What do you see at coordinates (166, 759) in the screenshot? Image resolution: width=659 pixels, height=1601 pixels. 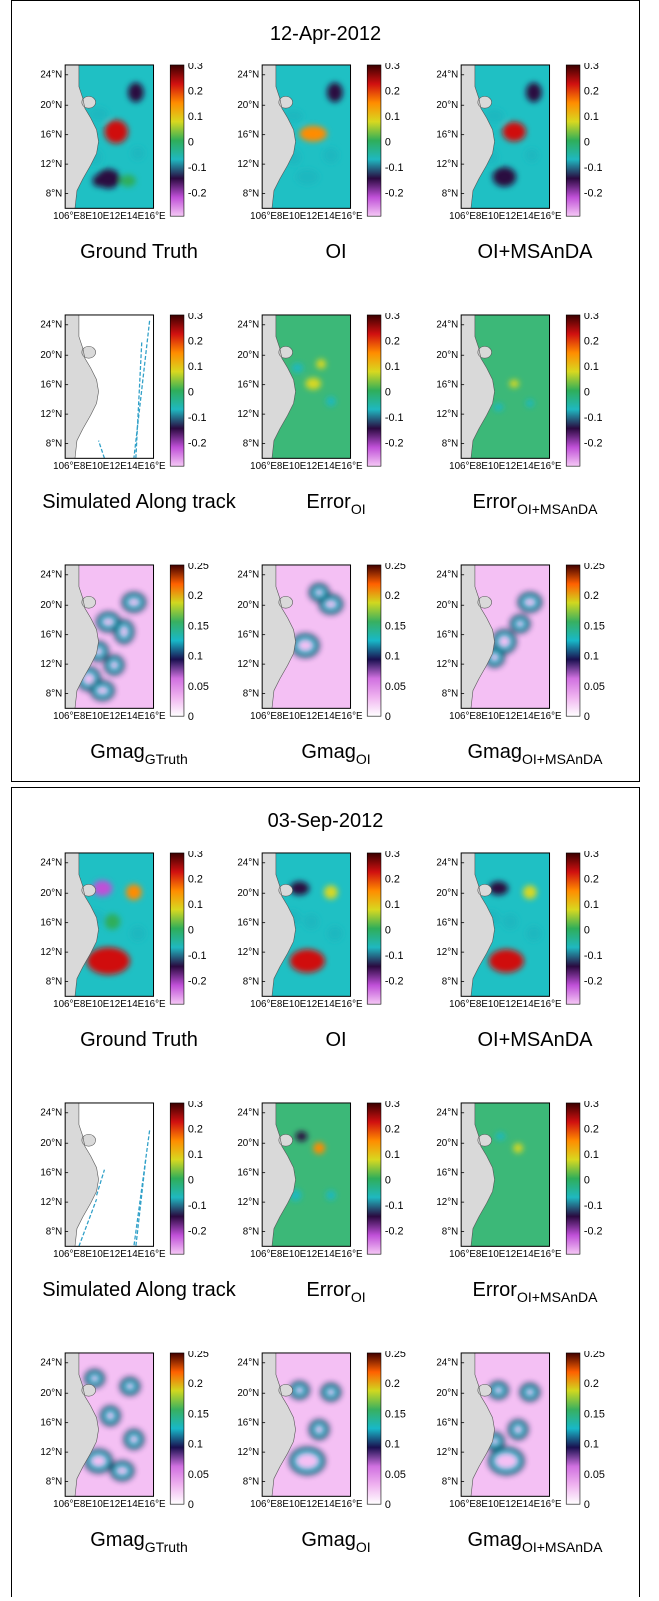 I see `caption-subscript: GTruth` at bounding box center [166, 759].